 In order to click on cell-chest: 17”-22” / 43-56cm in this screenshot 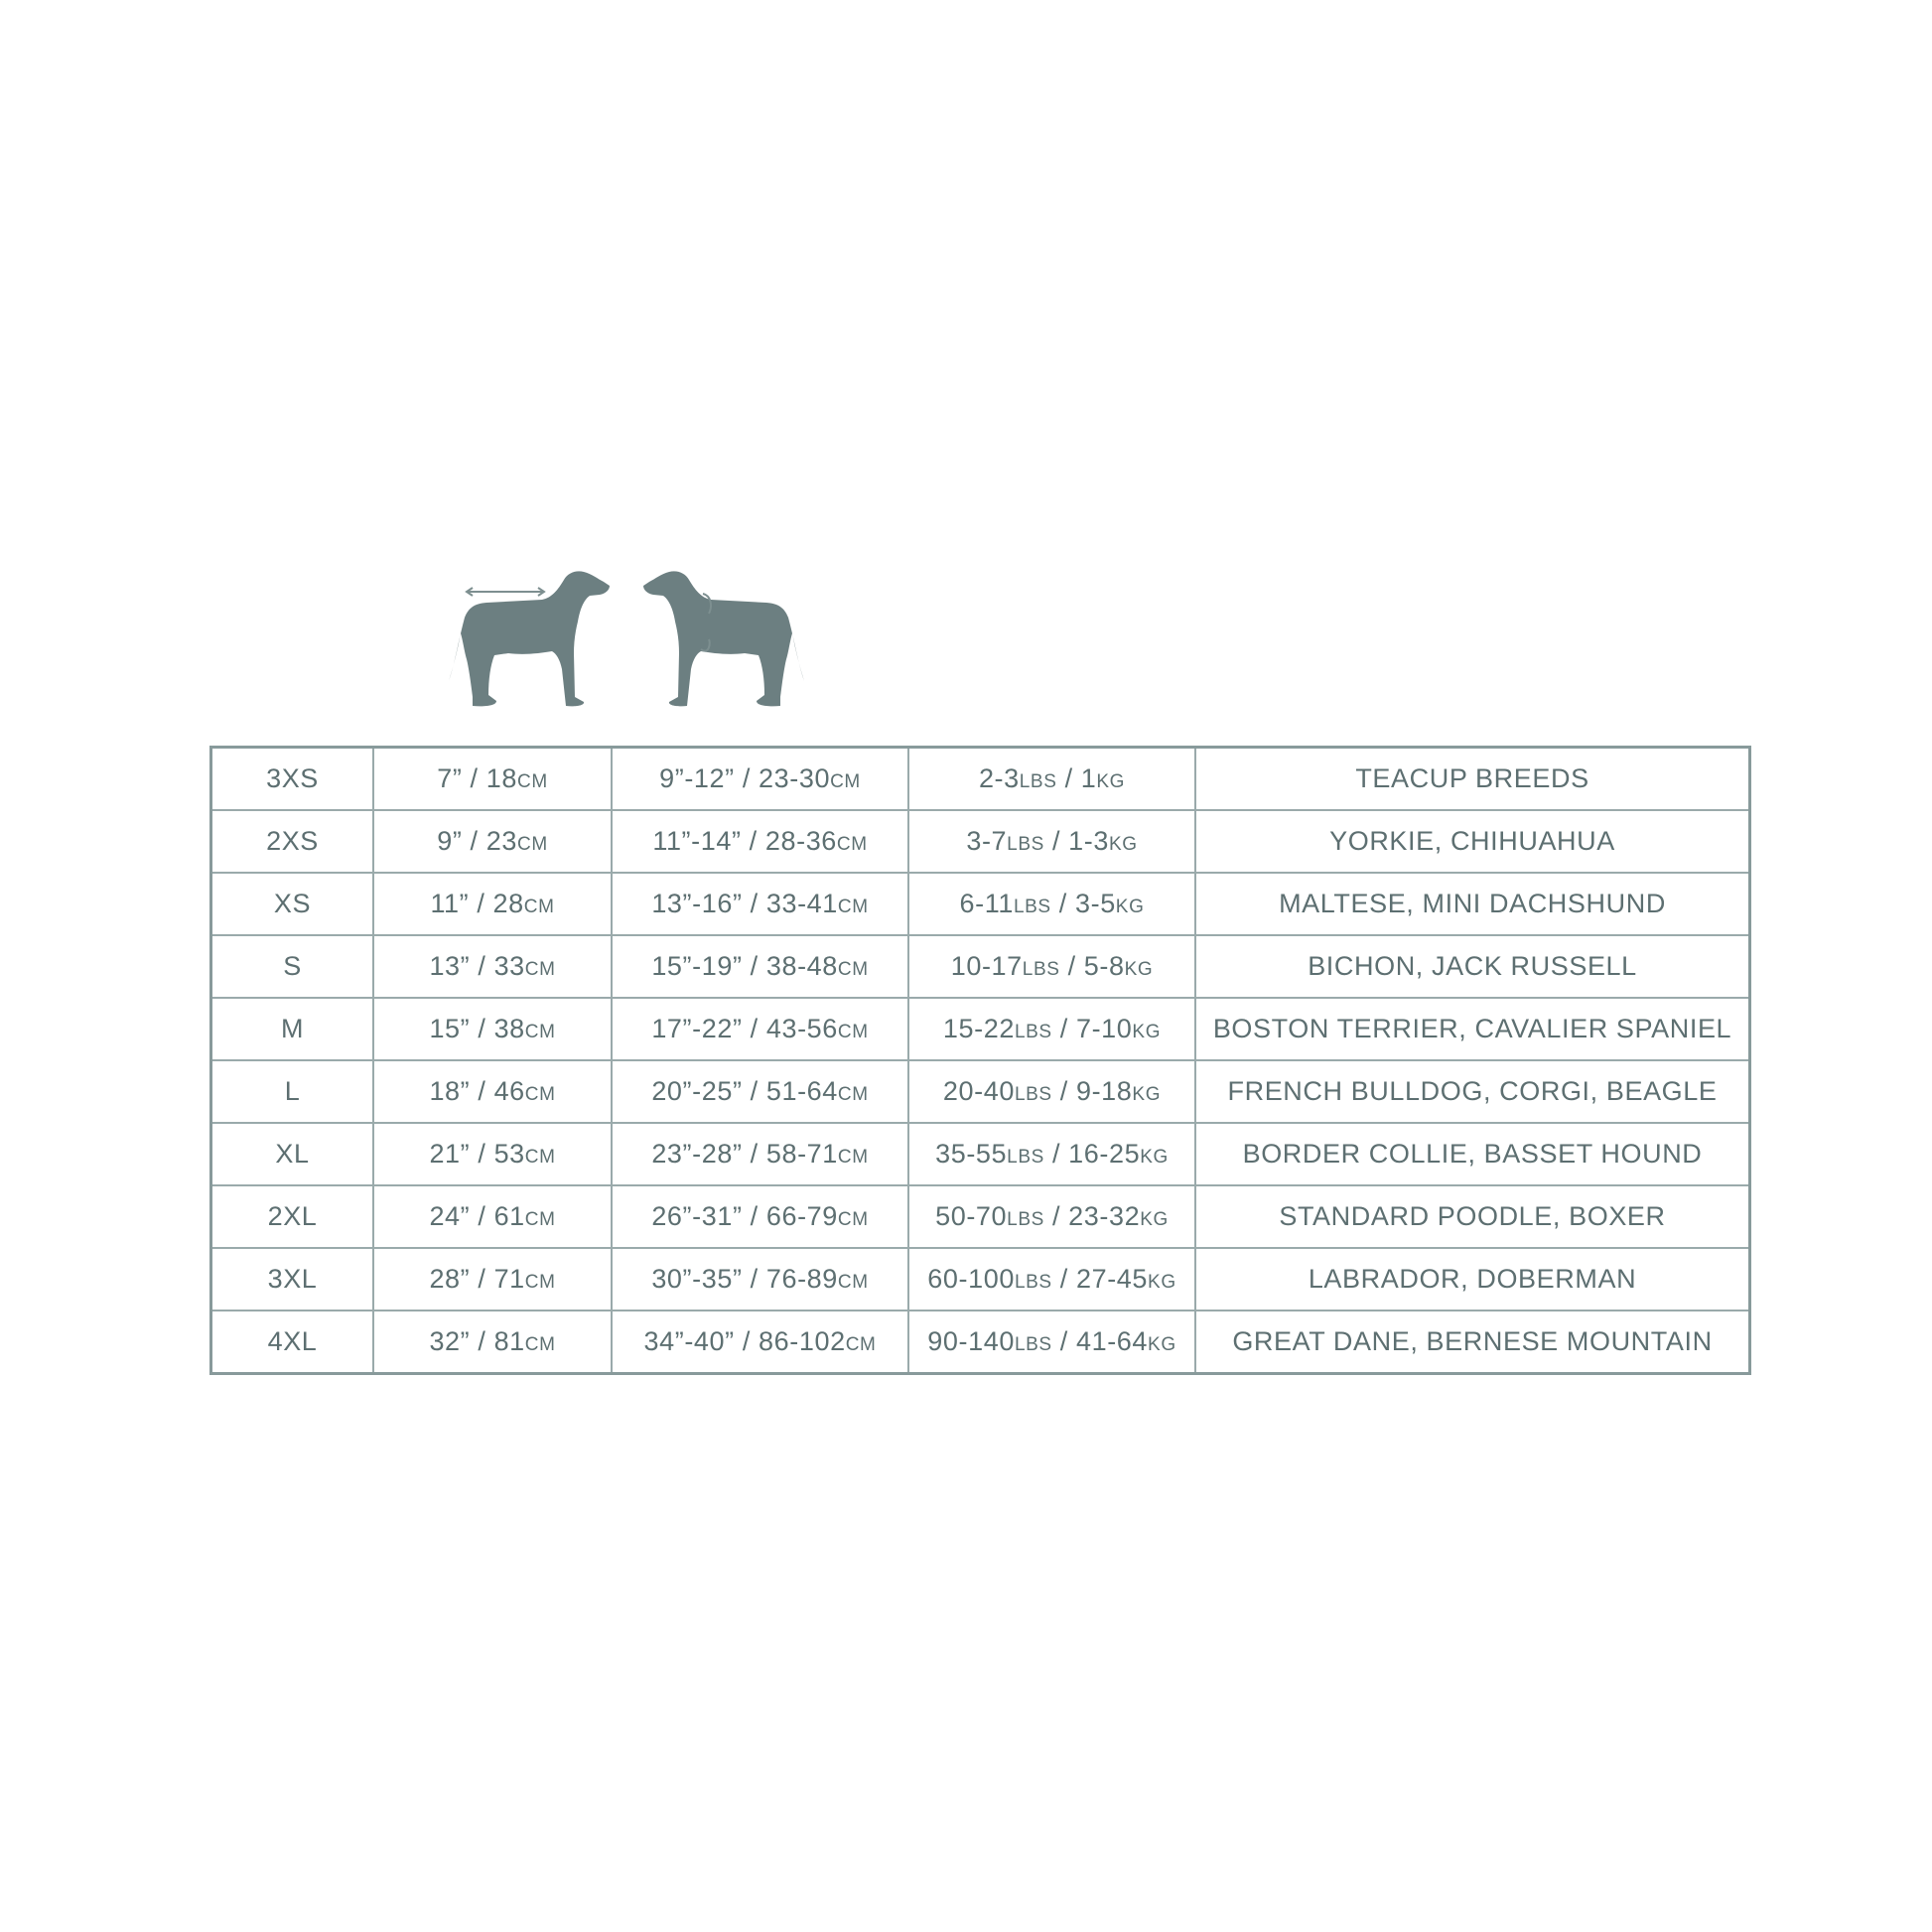, I will do `click(760, 1029)`.